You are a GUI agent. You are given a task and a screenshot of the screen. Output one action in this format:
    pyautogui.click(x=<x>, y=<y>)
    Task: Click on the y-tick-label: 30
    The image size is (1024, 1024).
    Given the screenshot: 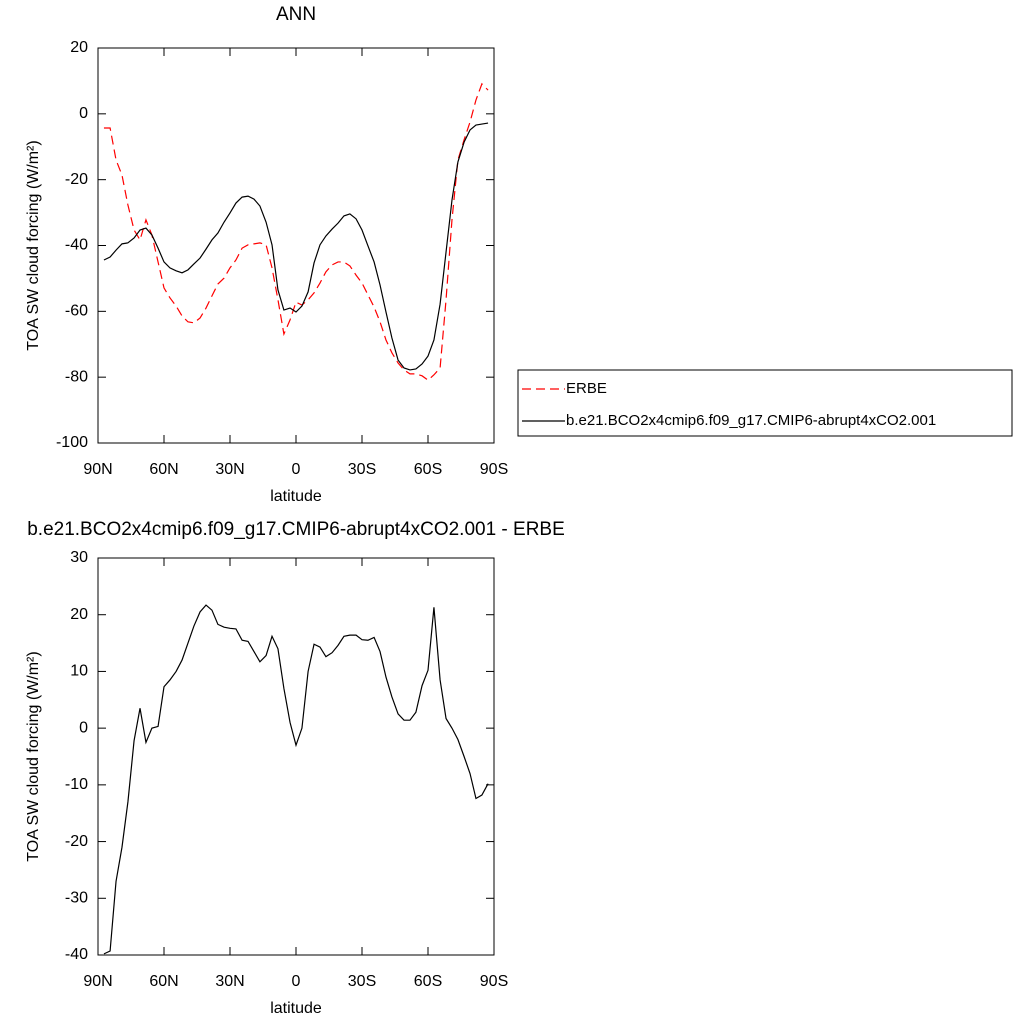 What is the action you would take?
    pyautogui.click(x=79, y=557)
    